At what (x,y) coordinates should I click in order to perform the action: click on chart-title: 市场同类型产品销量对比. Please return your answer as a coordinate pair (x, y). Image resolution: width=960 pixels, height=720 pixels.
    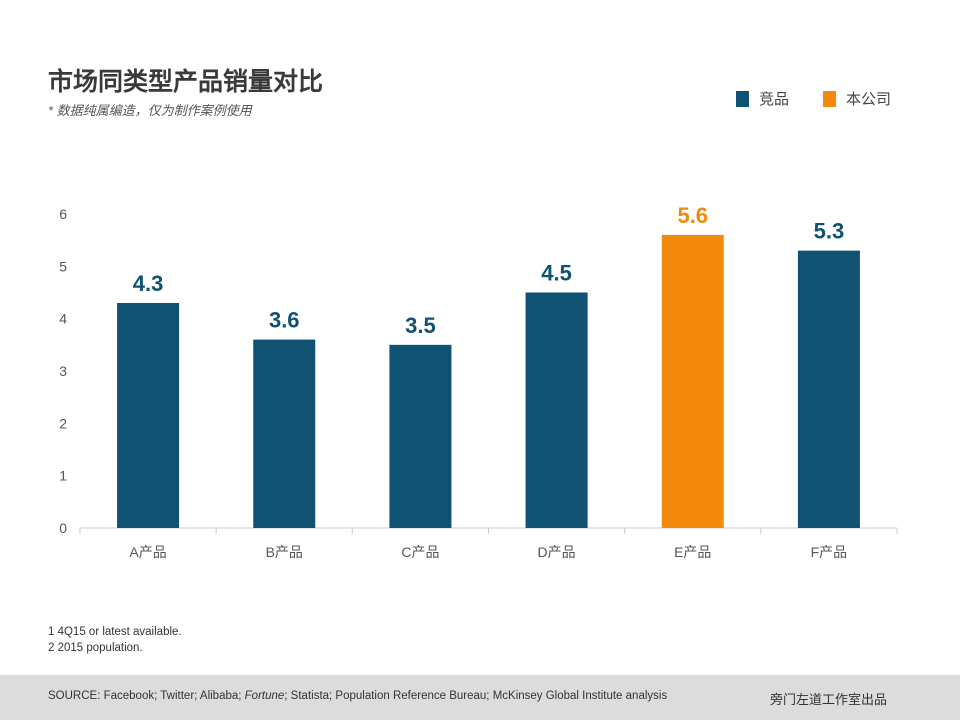
    Looking at the image, I should click on (186, 82).